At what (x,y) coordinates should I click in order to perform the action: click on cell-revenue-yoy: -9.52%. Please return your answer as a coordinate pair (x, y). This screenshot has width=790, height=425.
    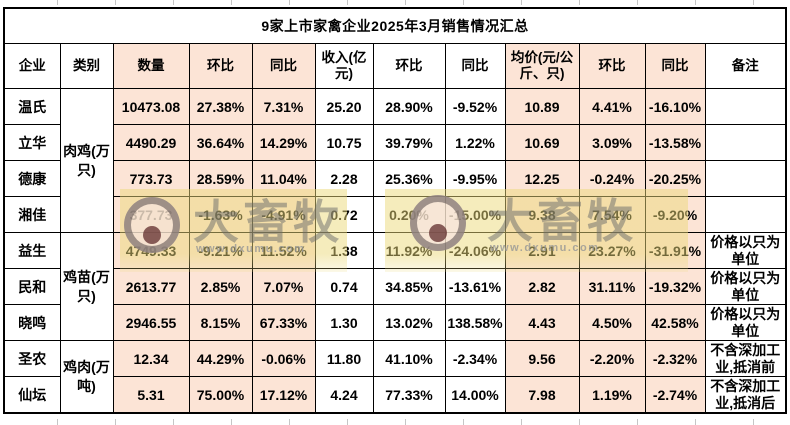
    Looking at the image, I should click on (475, 106).